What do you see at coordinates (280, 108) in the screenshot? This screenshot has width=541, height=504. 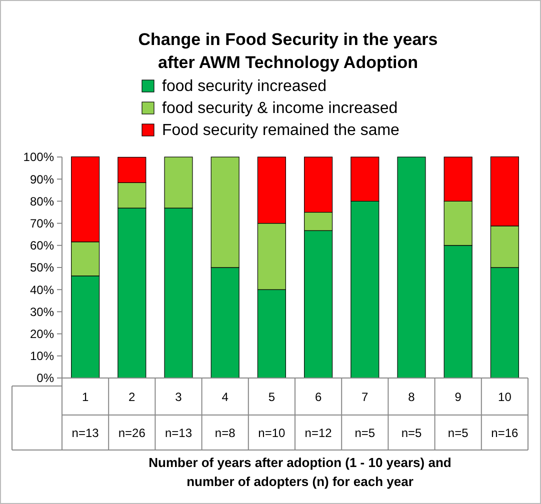 I see `legend-label: food security & income increased` at bounding box center [280, 108].